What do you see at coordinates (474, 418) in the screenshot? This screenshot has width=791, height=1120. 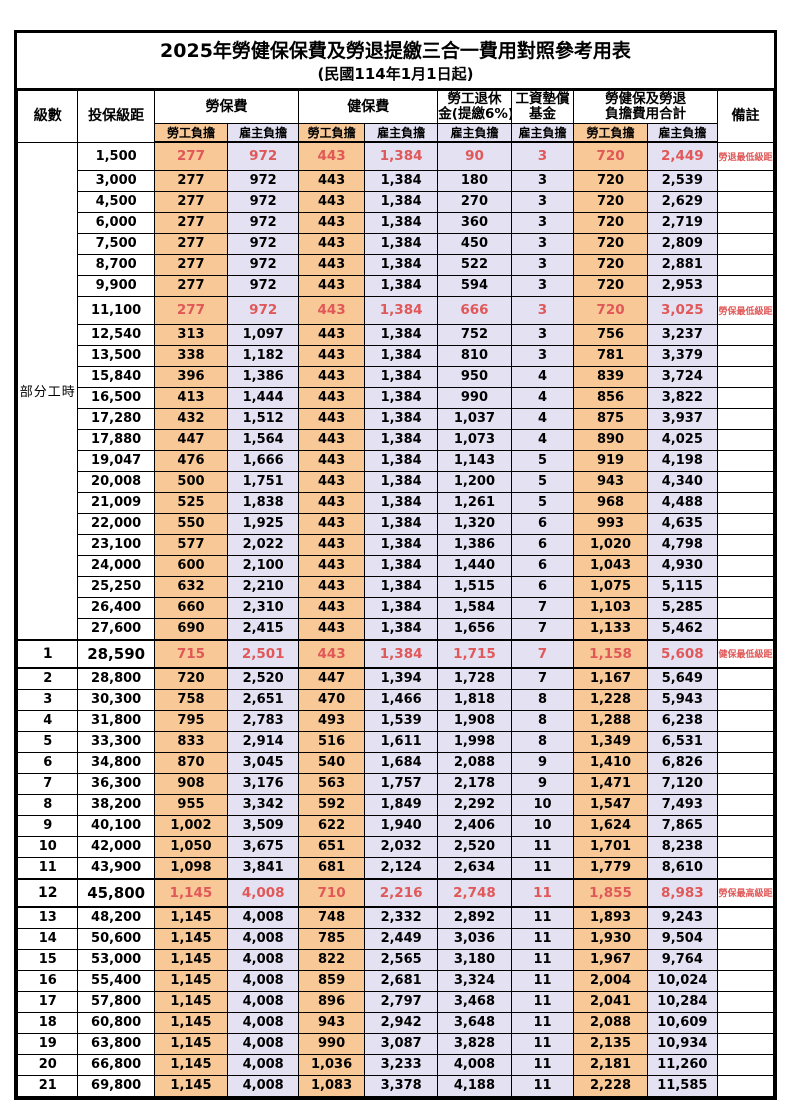 I see `fee-cell: 1,037` at bounding box center [474, 418].